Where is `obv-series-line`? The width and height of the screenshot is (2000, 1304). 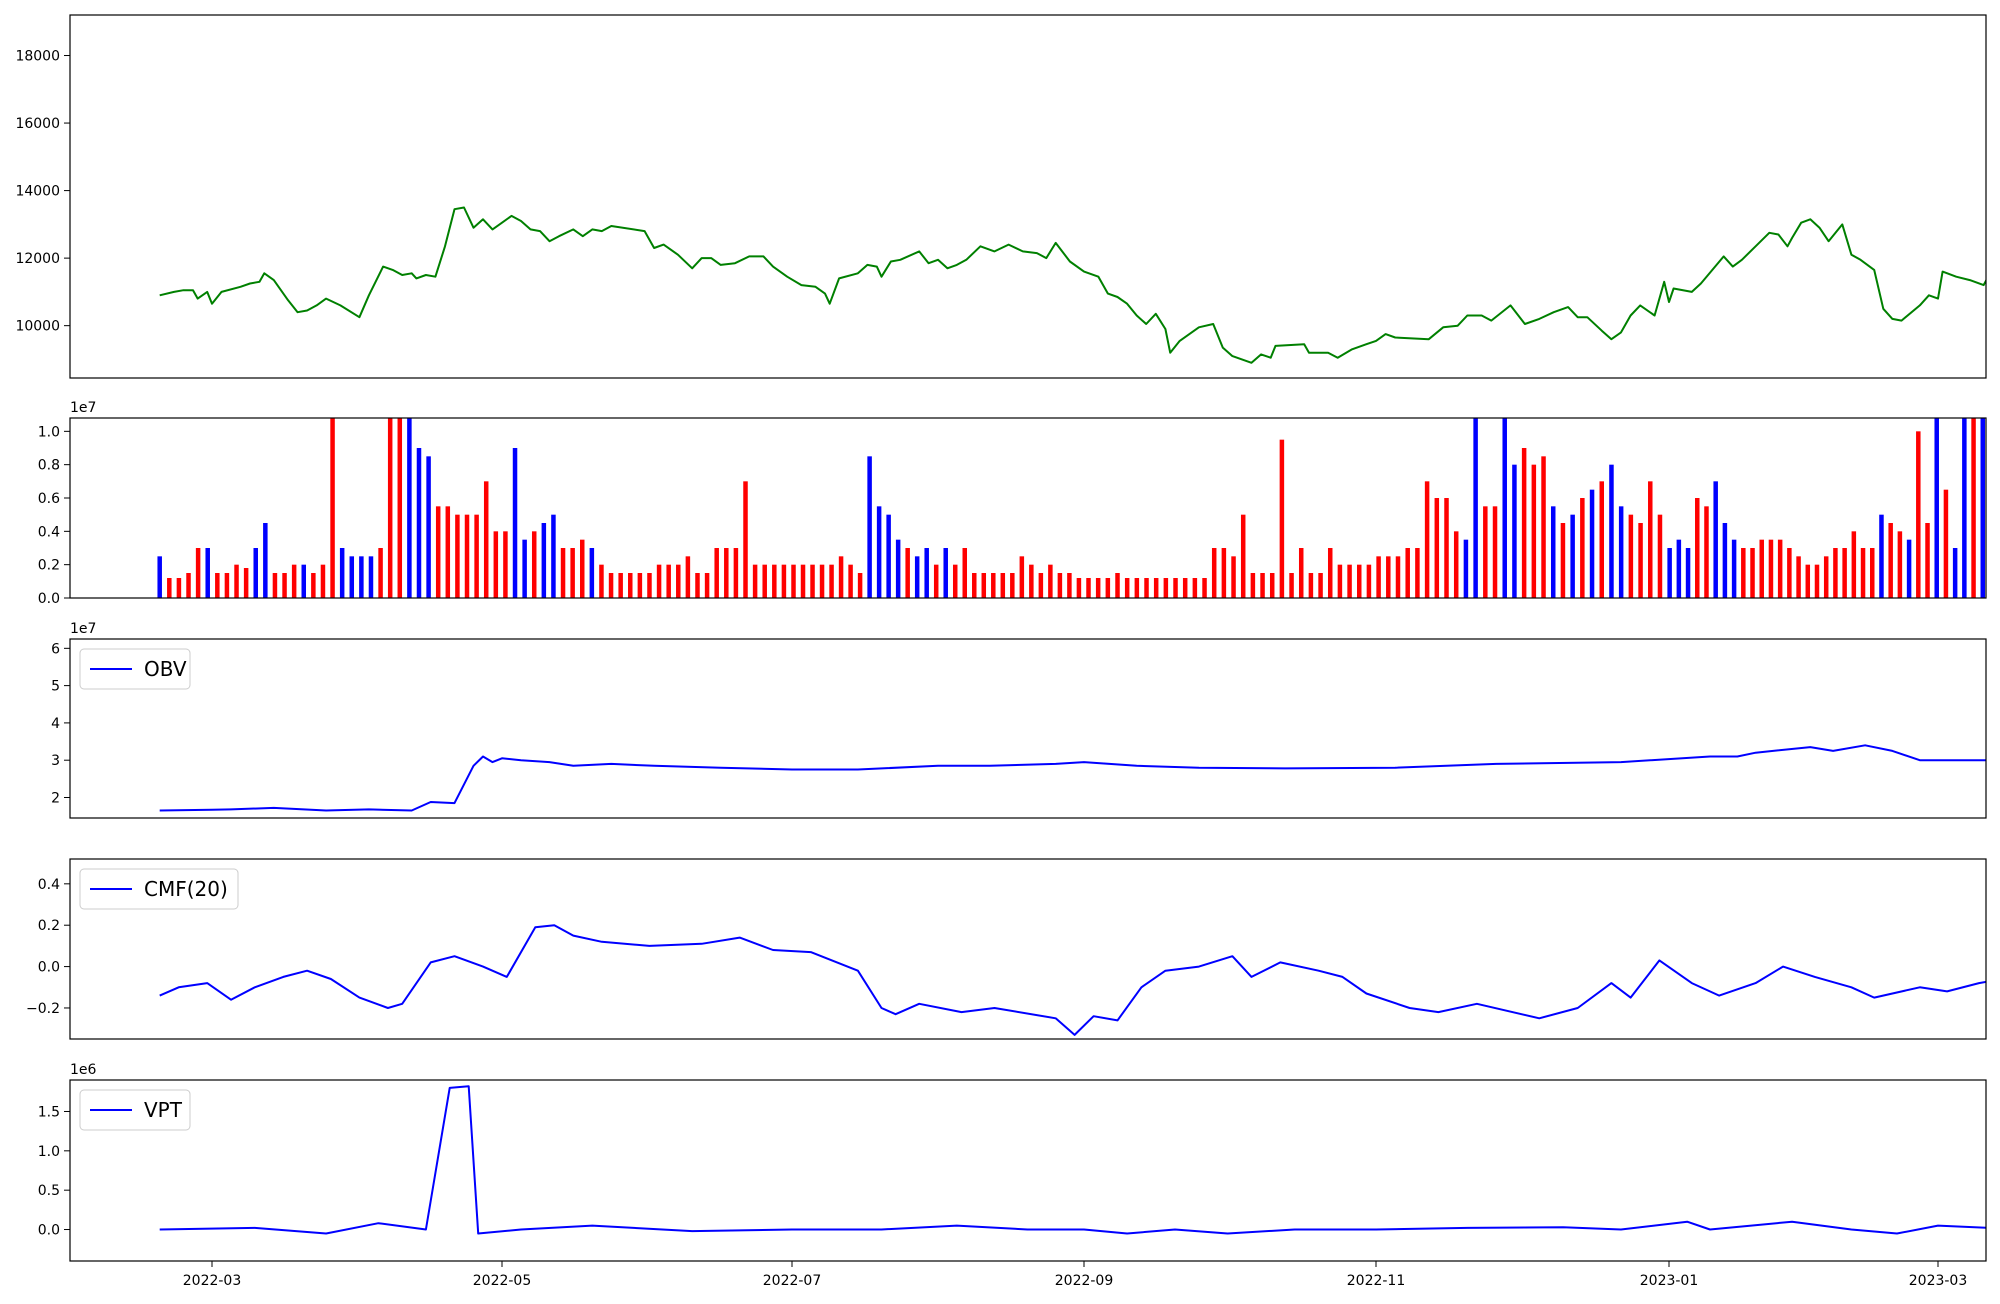
obv-series-line is located at coordinates (1072, 778).